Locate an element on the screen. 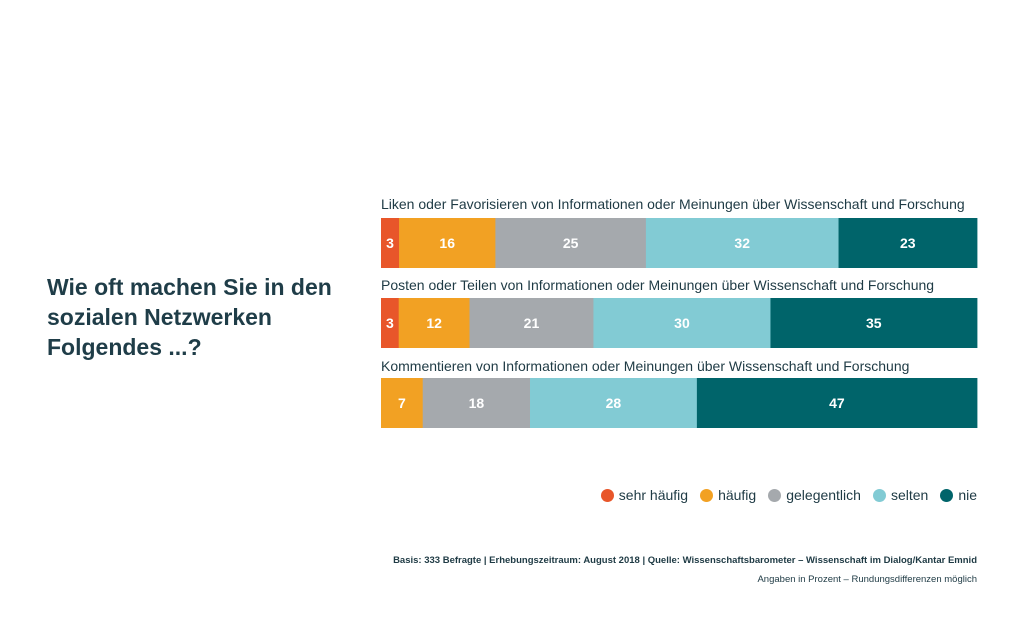 Image resolution: width=1024 pixels, height=632 pixels. bar-value-posten-haeufig: 12 is located at coordinates (434, 323).